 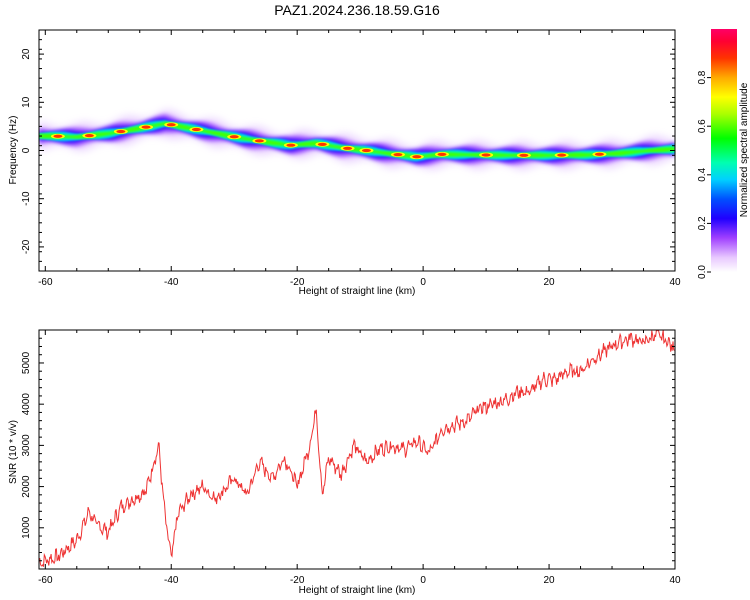 What do you see at coordinates (357, 590) in the screenshot?
I see `snr-x-label: Height of straight line (km)` at bounding box center [357, 590].